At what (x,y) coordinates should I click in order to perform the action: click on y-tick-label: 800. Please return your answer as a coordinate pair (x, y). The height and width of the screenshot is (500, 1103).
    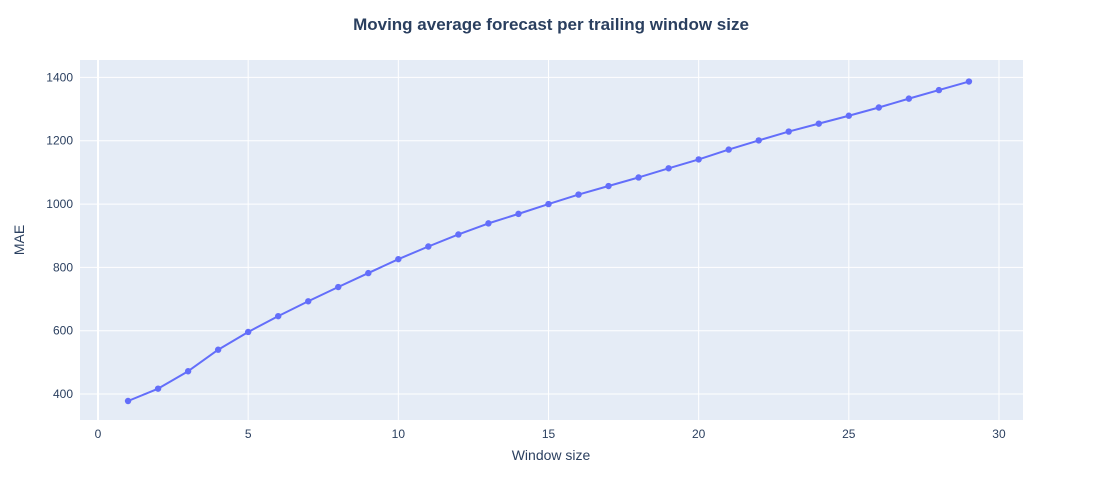
    Looking at the image, I should click on (63, 267).